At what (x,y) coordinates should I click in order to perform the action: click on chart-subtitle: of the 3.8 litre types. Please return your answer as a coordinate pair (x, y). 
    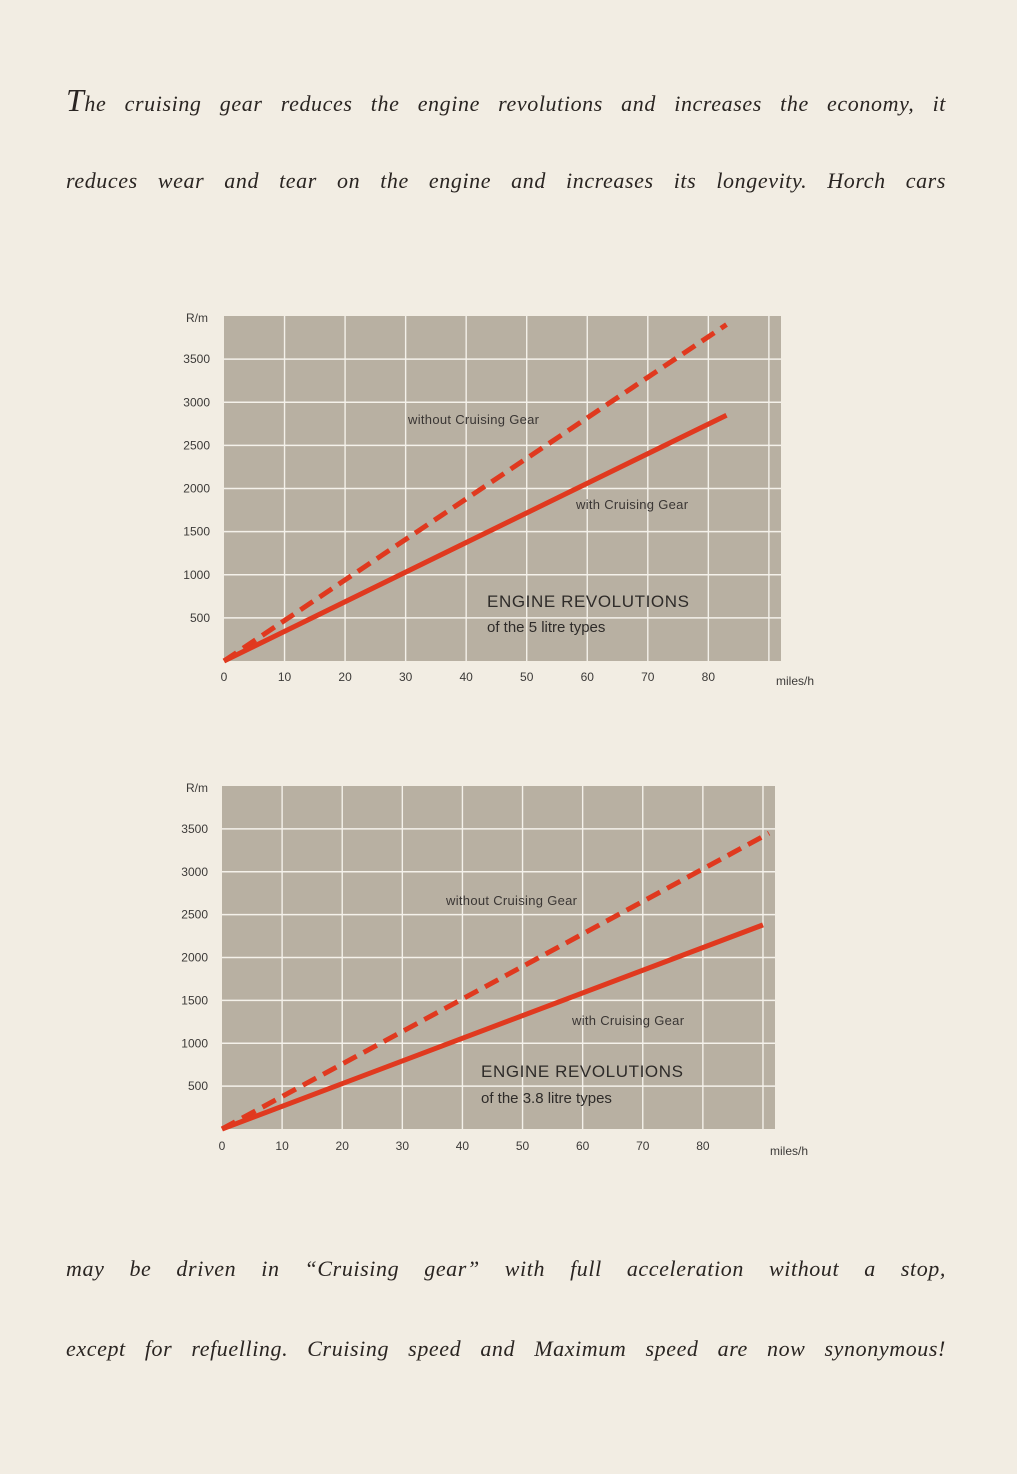
    Looking at the image, I should click on (546, 1098).